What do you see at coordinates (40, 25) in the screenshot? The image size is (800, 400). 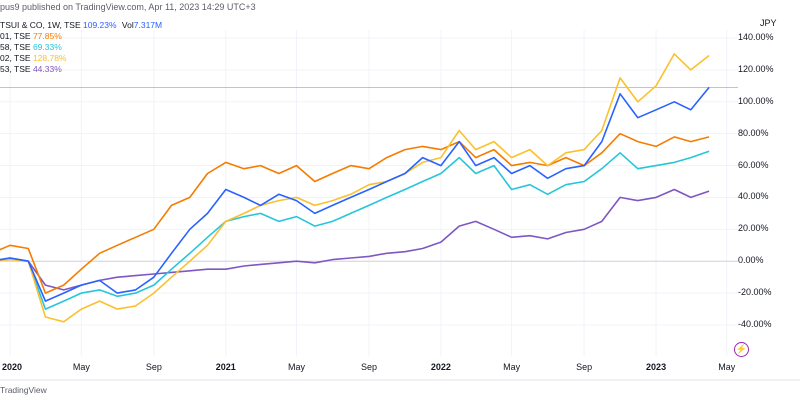 I see `legend-symbol: TSUI & CO, 1W, TSE` at bounding box center [40, 25].